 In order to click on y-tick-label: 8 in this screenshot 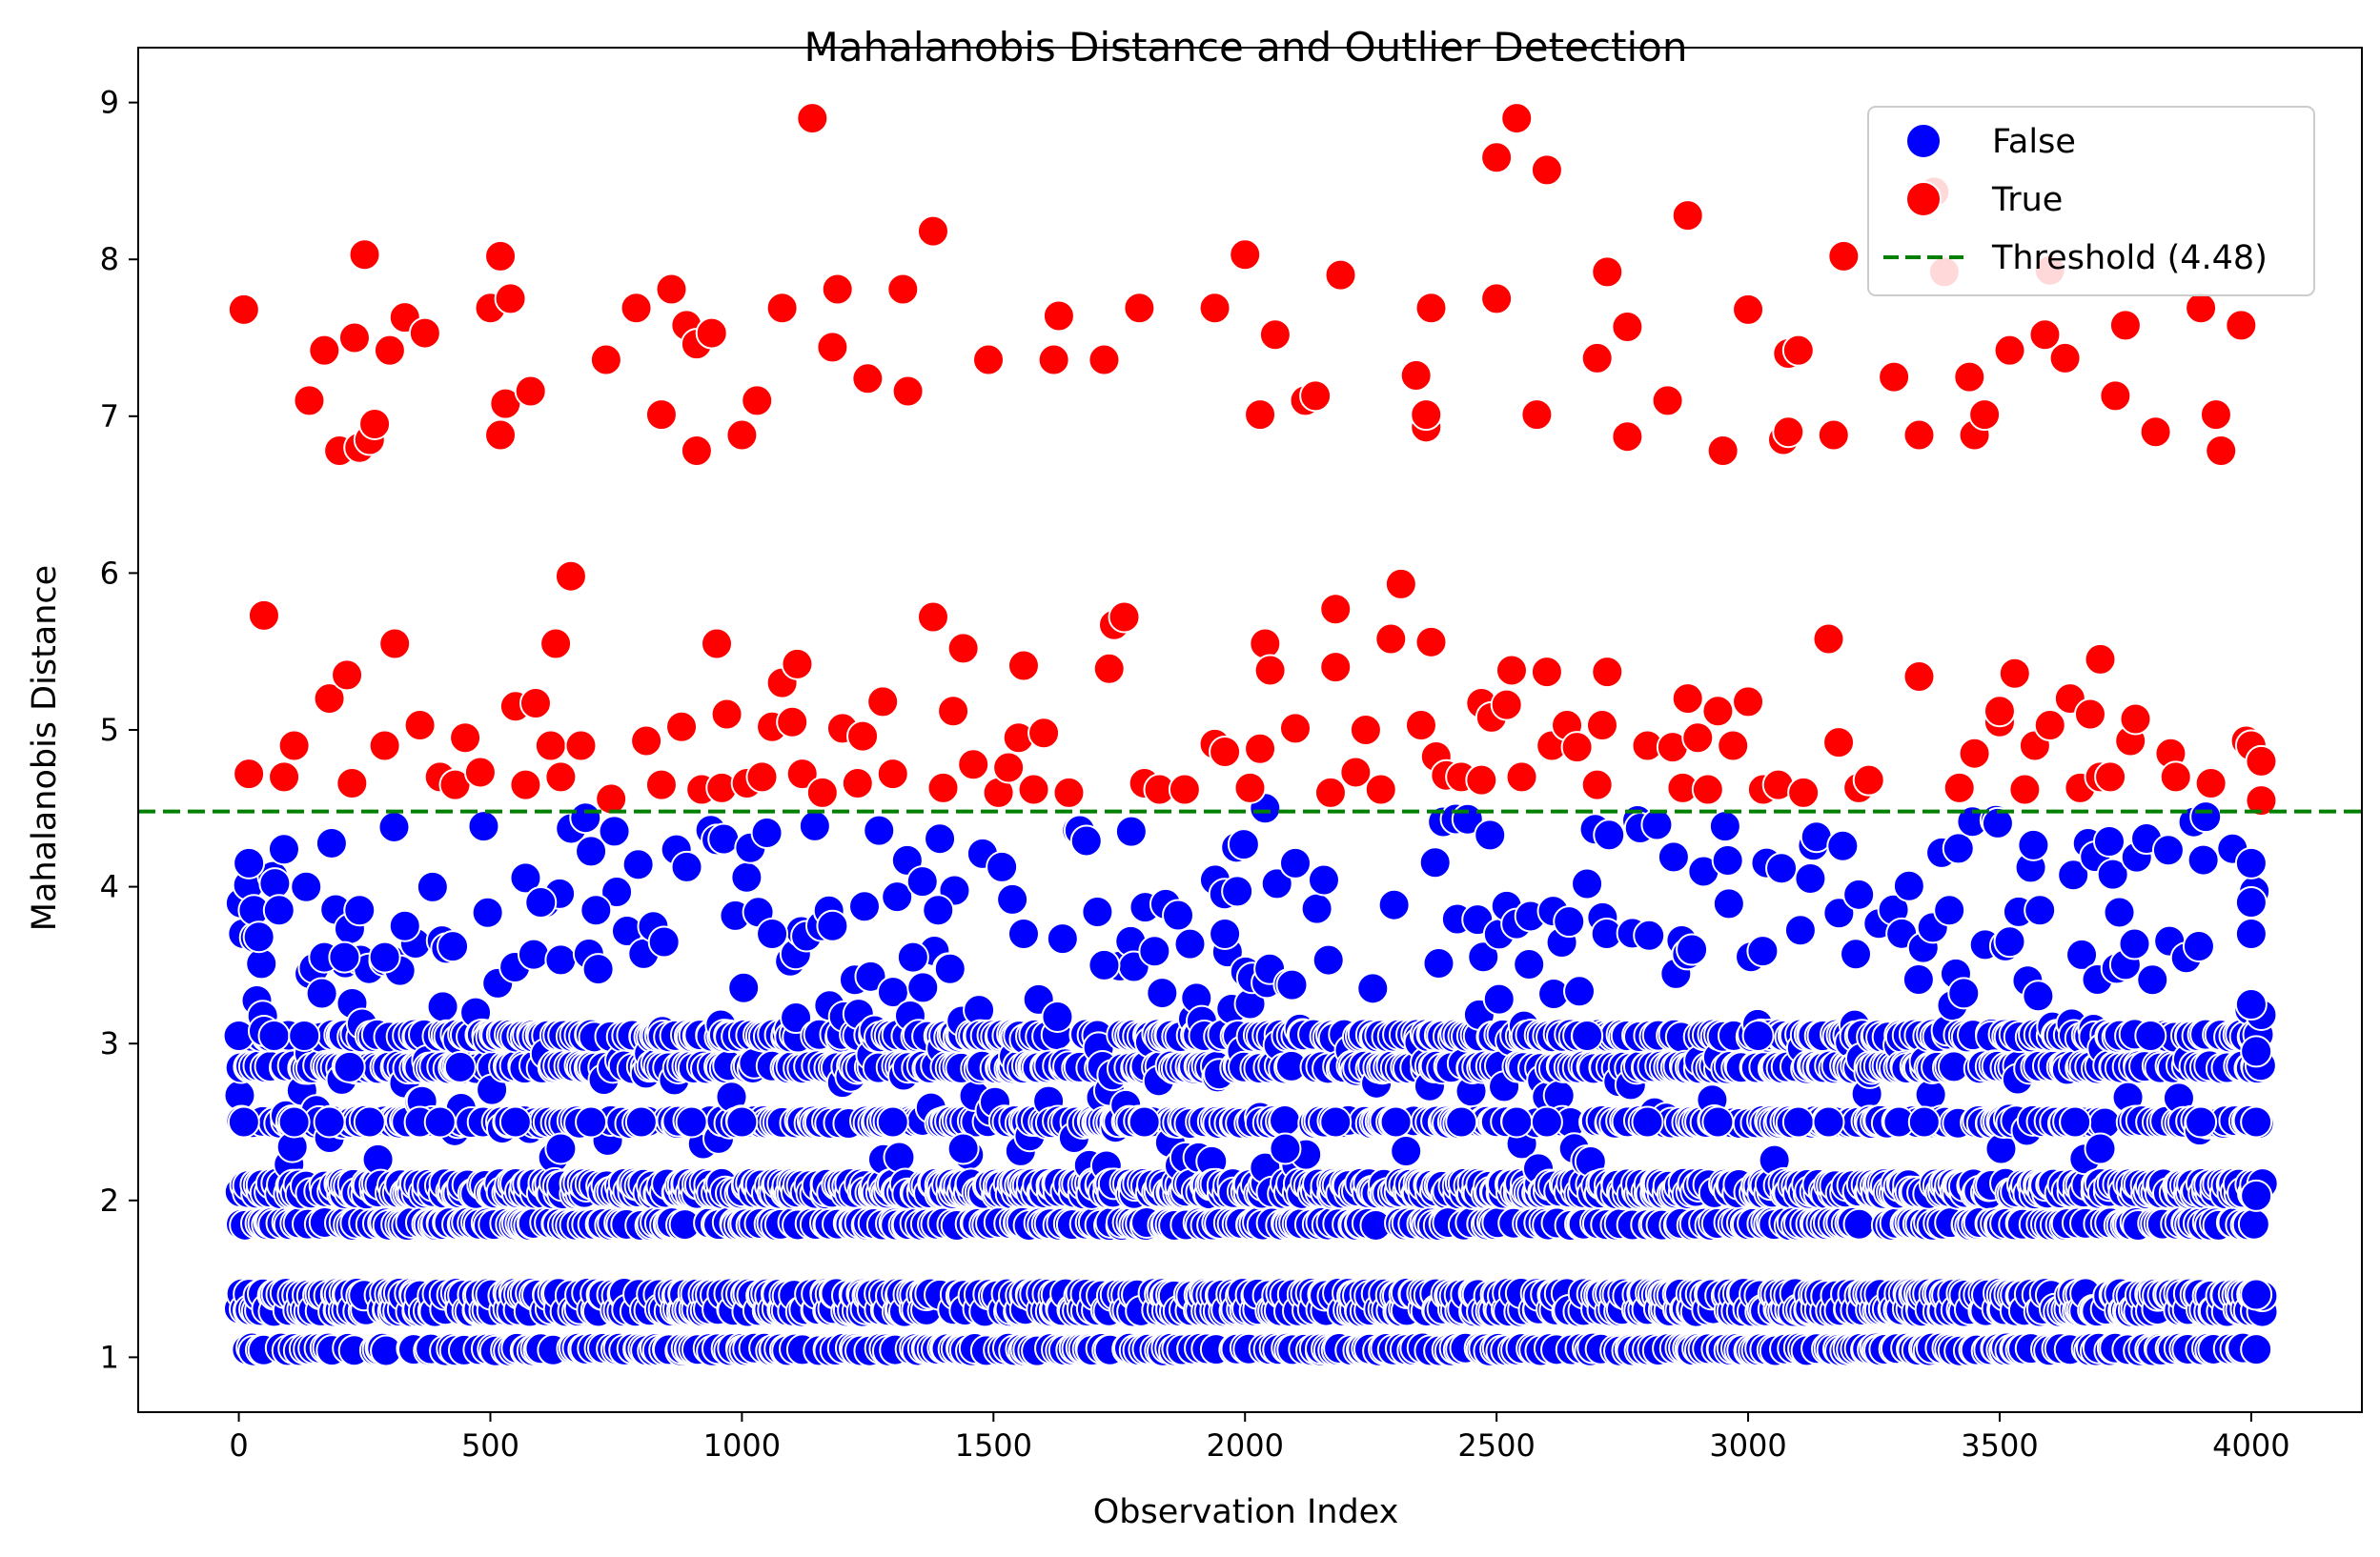, I will do `click(109, 259)`.